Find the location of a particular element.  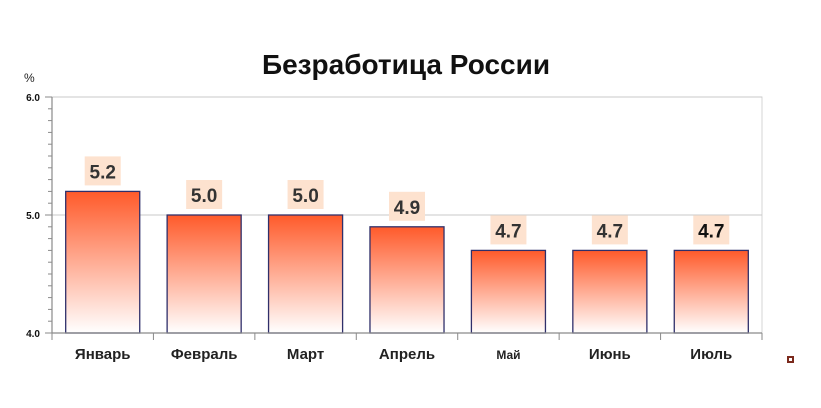

y-tick-label: 4.0 is located at coordinates (33, 334).